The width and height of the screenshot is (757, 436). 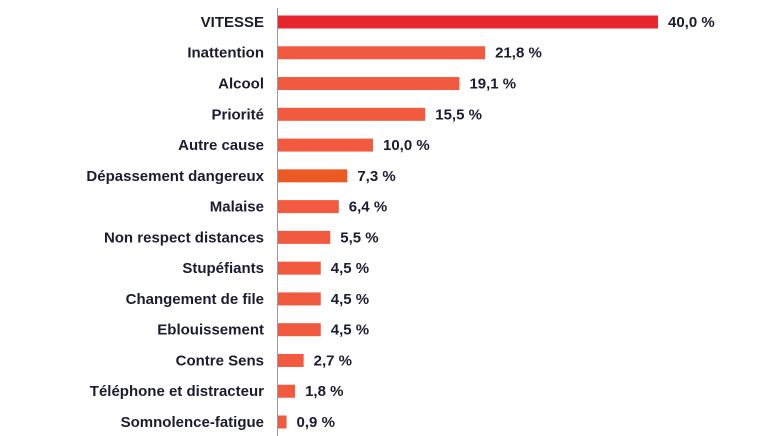 What do you see at coordinates (316, 422) in the screenshot?
I see `value-label: 0,9 %` at bounding box center [316, 422].